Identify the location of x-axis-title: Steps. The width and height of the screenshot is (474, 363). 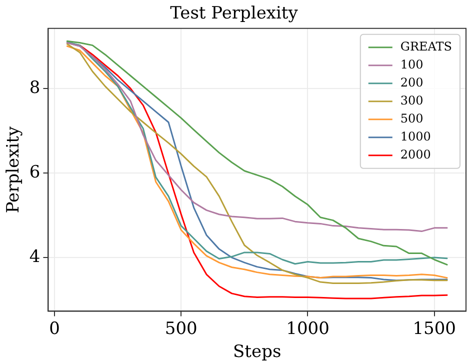
(257, 352).